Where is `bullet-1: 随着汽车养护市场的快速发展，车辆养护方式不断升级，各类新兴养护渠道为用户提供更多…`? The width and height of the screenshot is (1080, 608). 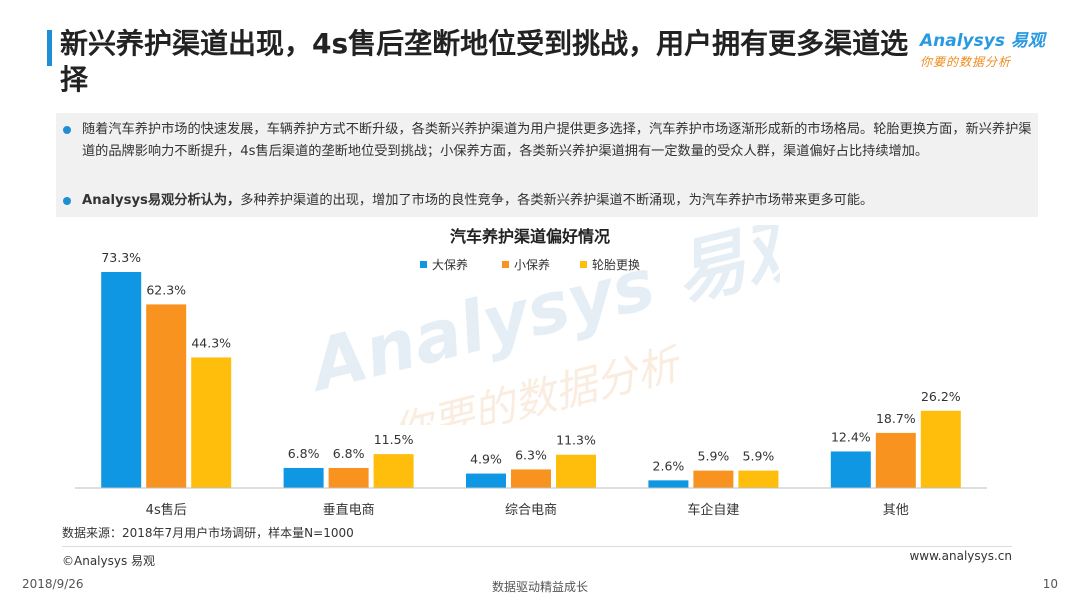 bullet-1: 随着汽车养护市场的快速发展，车辆养护方式不断升级，各类新兴养护渠道为用户提供更多… is located at coordinates (547, 141).